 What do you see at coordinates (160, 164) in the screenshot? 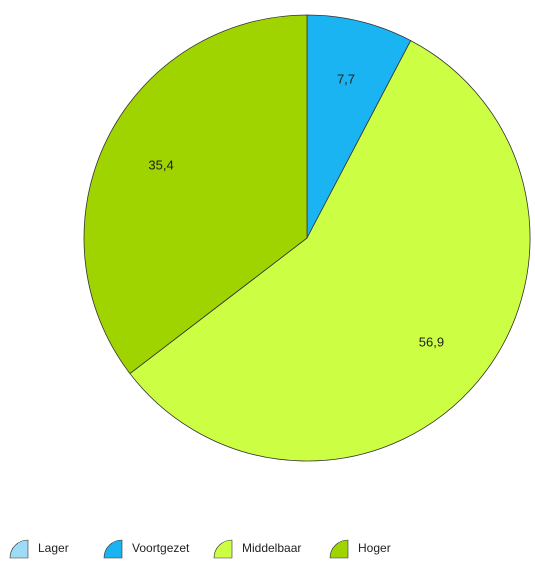
I see `data-label: 35,4` at bounding box center [160, 164].